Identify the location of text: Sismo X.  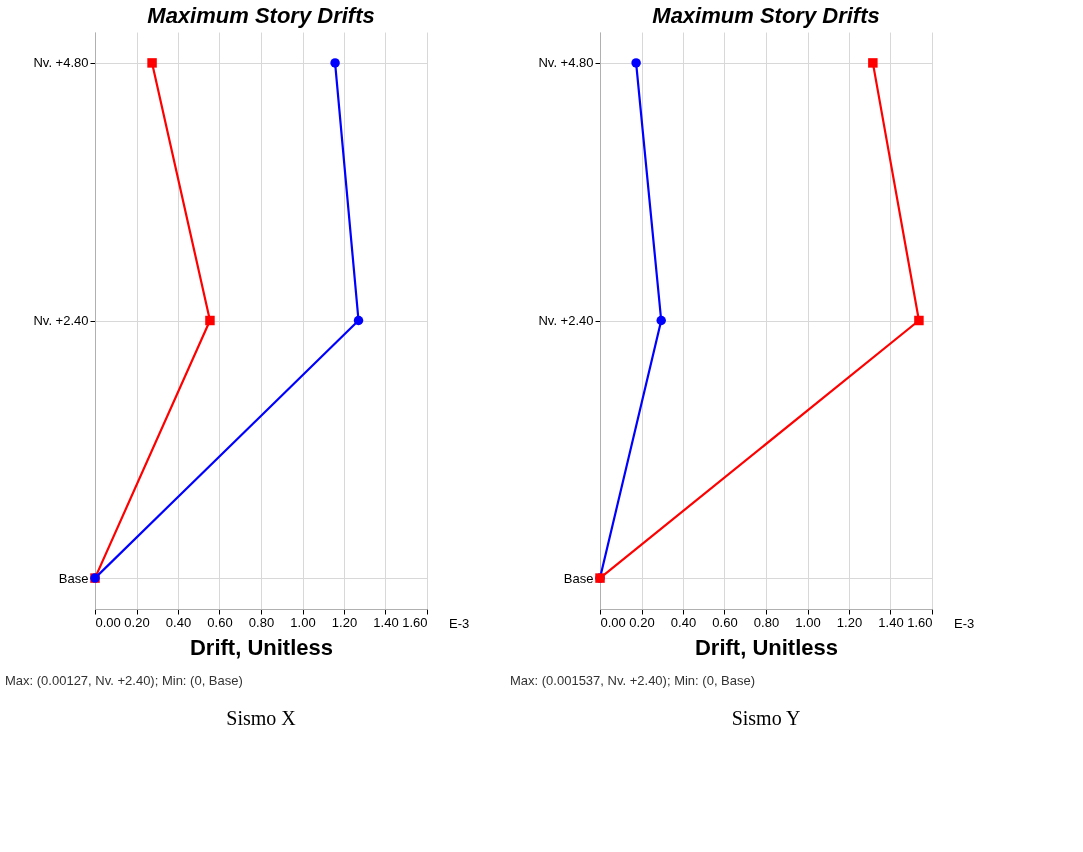
(261, 718).